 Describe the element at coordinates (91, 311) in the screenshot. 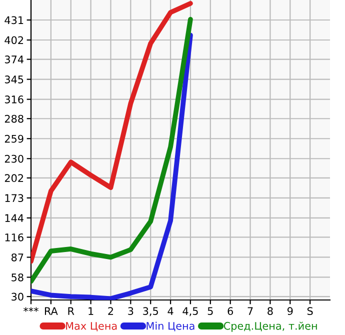

I see `x-tick-label: 1` at that location.